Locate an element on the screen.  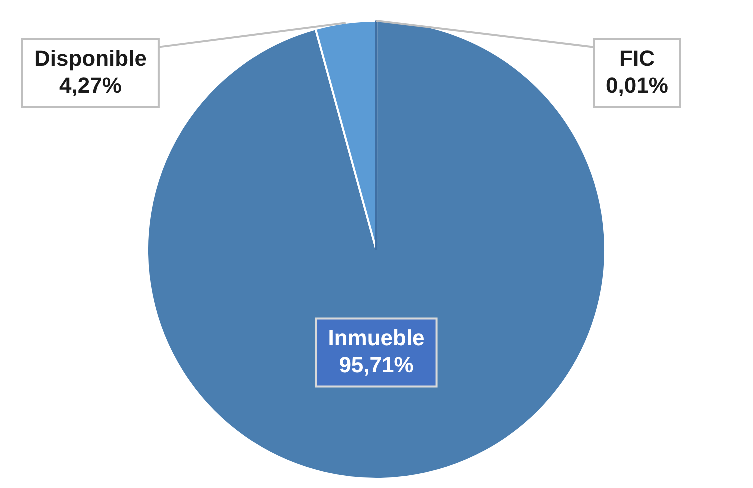
data-label: 95,71% is located at coordinates (376, 365).